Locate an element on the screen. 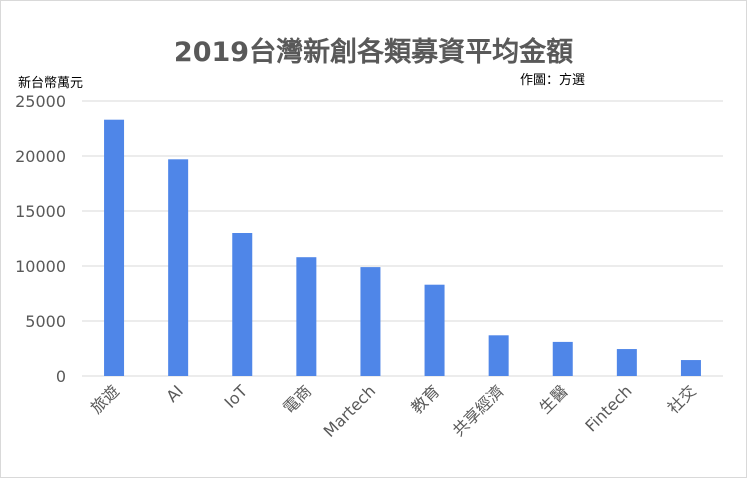 This screenshot has width=747, height=478. y-axis-ticks: 0 5000 10000 15000 20000 25000 is located at coordinates (40, 239).